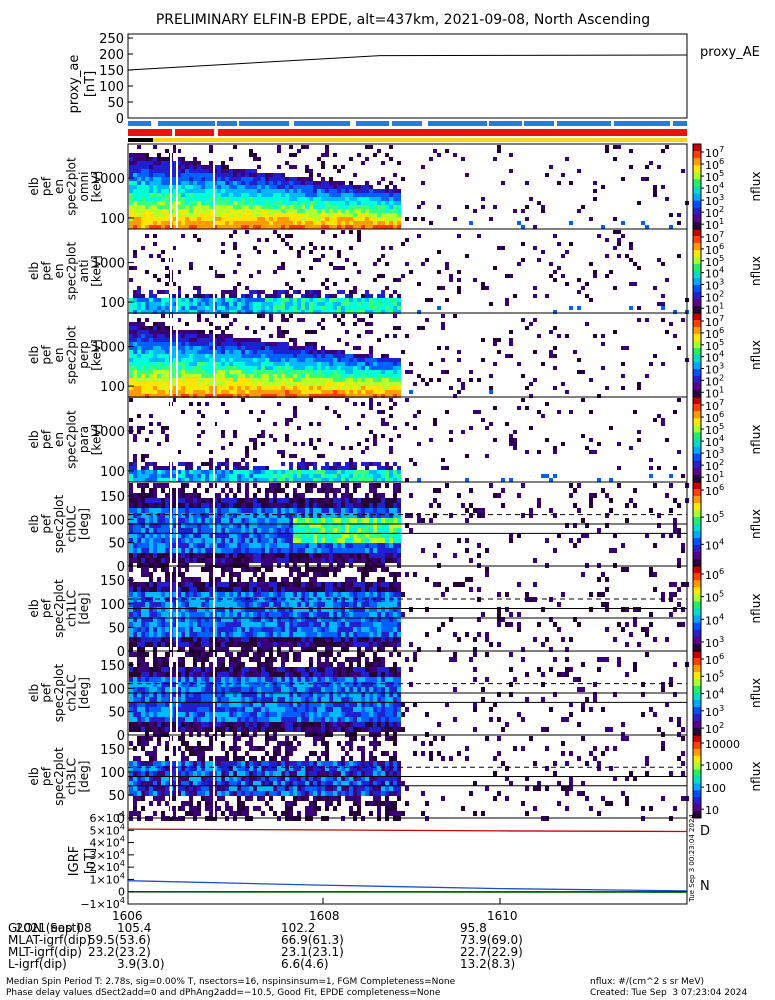  What do you see at coordinates (115, 103) in the screenshot?
I see `ae-ytick-label: 50` at bounding box center [115, 103].